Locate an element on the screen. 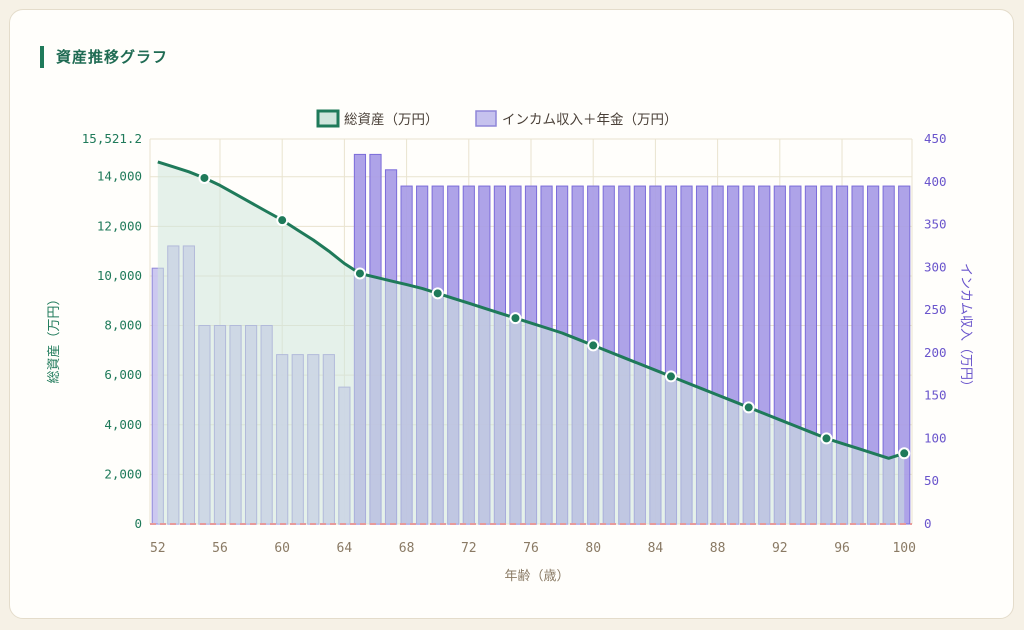 This screenshot has height=630, width=1024. x-axis-tick-label: 96 is located at coordinates (842, 548).